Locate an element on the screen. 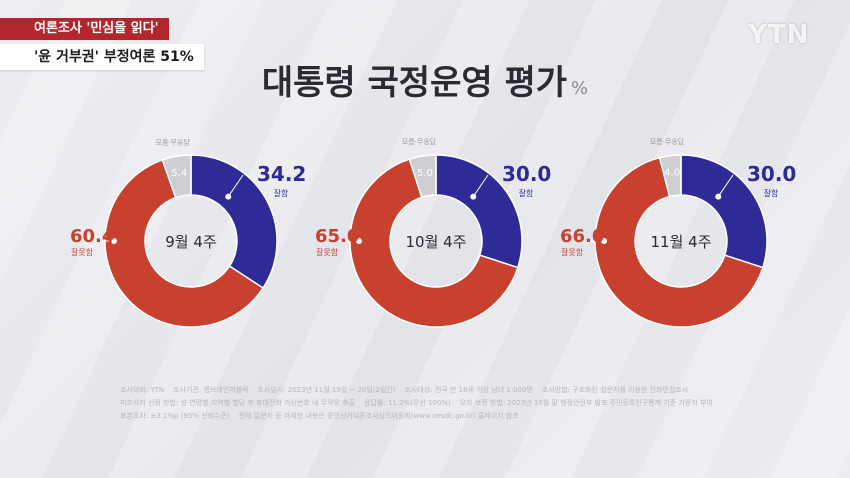 Image resolution: width=850 pixels, height=478 pixels. footnote-item: 조사기관: 엠브레인퍼블릭 is located at coordinates (211, 390).